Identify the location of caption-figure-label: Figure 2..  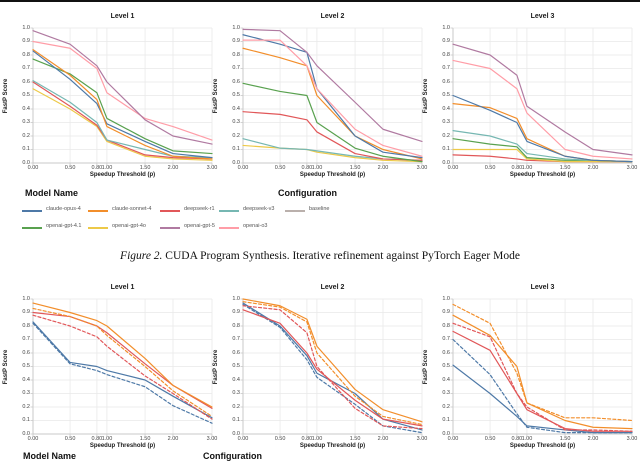
(141, 256).